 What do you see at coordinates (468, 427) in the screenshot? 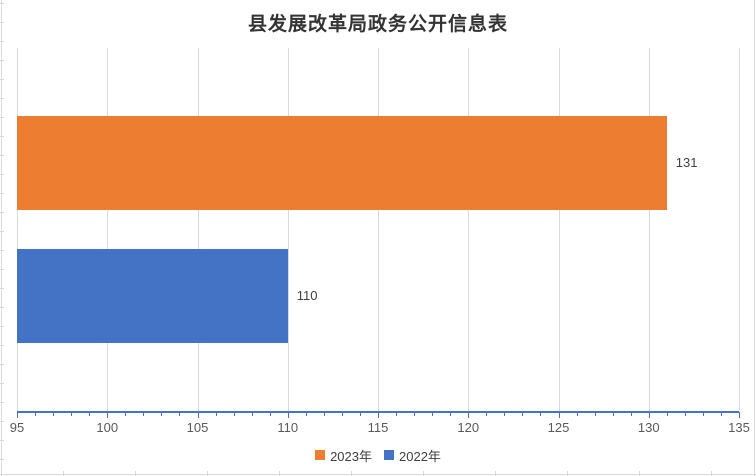
I see `x-axis-tick-label: 120` at bounding box center [468, 427].